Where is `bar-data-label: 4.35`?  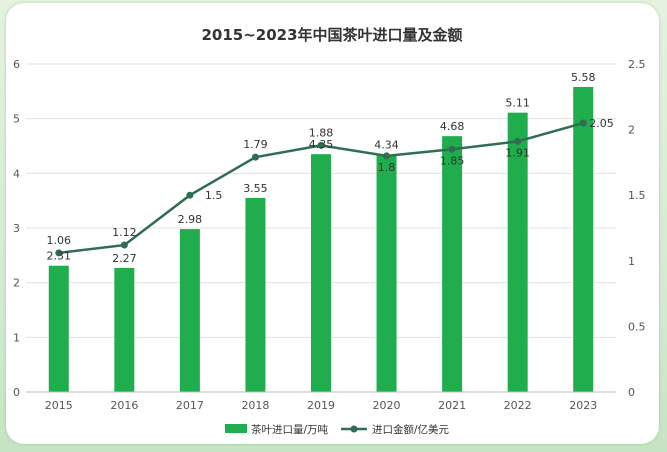 bar-data-label: 4.35 is located at coordinates (321, 144).